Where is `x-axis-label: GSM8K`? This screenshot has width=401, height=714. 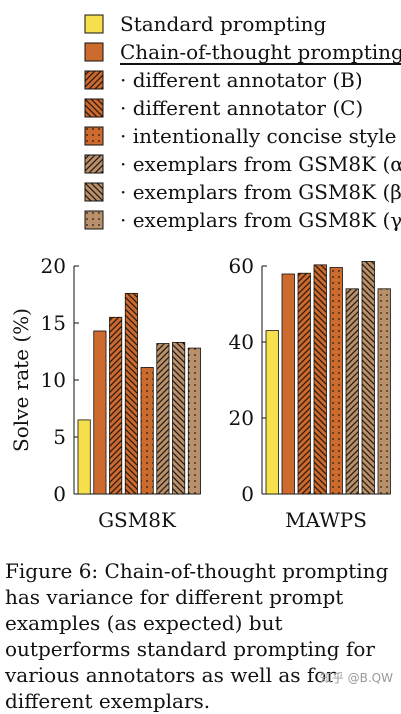 x-axis-label: GSM8K is located at coordinates (137, 520).